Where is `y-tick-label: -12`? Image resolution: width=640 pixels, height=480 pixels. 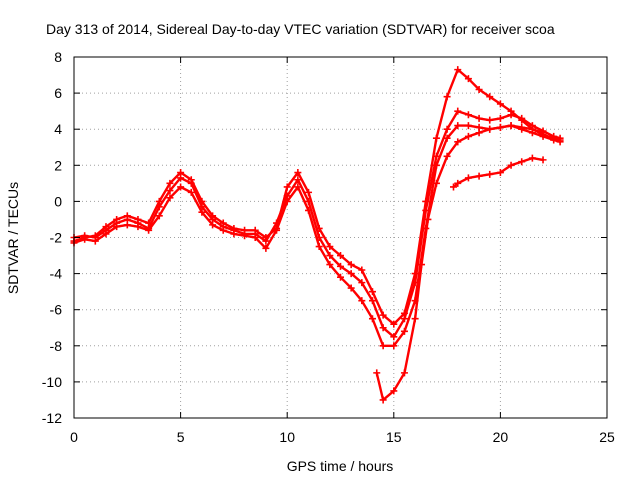
y-tick-label: -12 is located at coordinates (52, 418).